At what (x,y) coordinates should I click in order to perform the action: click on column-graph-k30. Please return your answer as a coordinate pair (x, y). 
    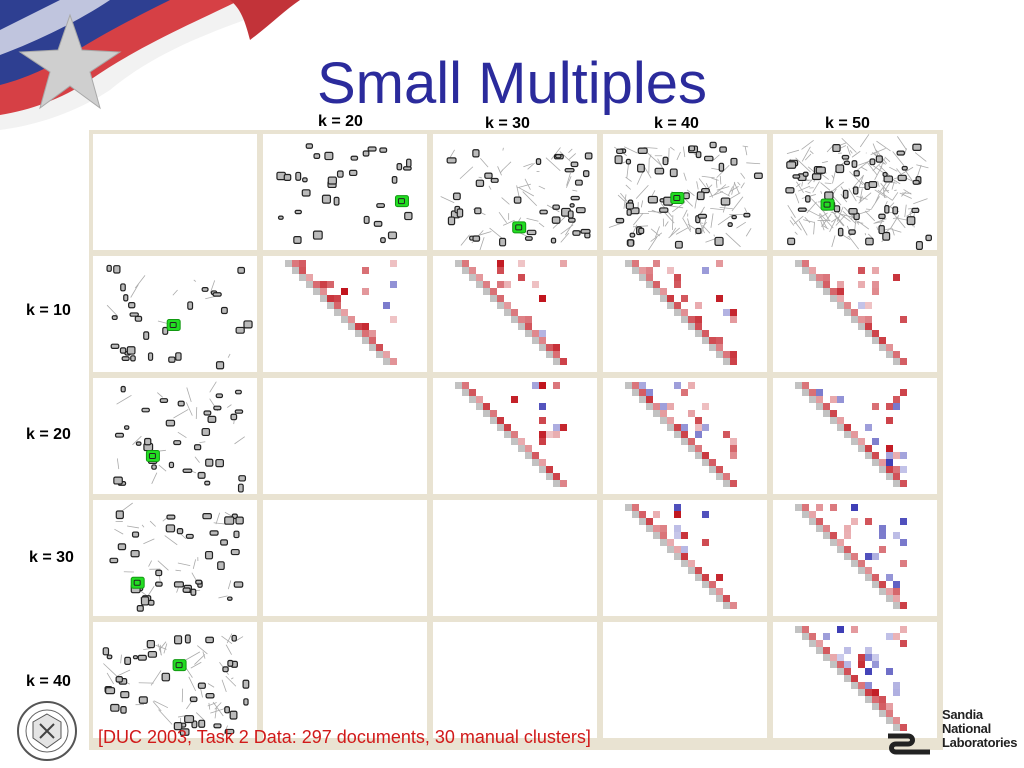
    Looking at the image, I should click on (515, 192).